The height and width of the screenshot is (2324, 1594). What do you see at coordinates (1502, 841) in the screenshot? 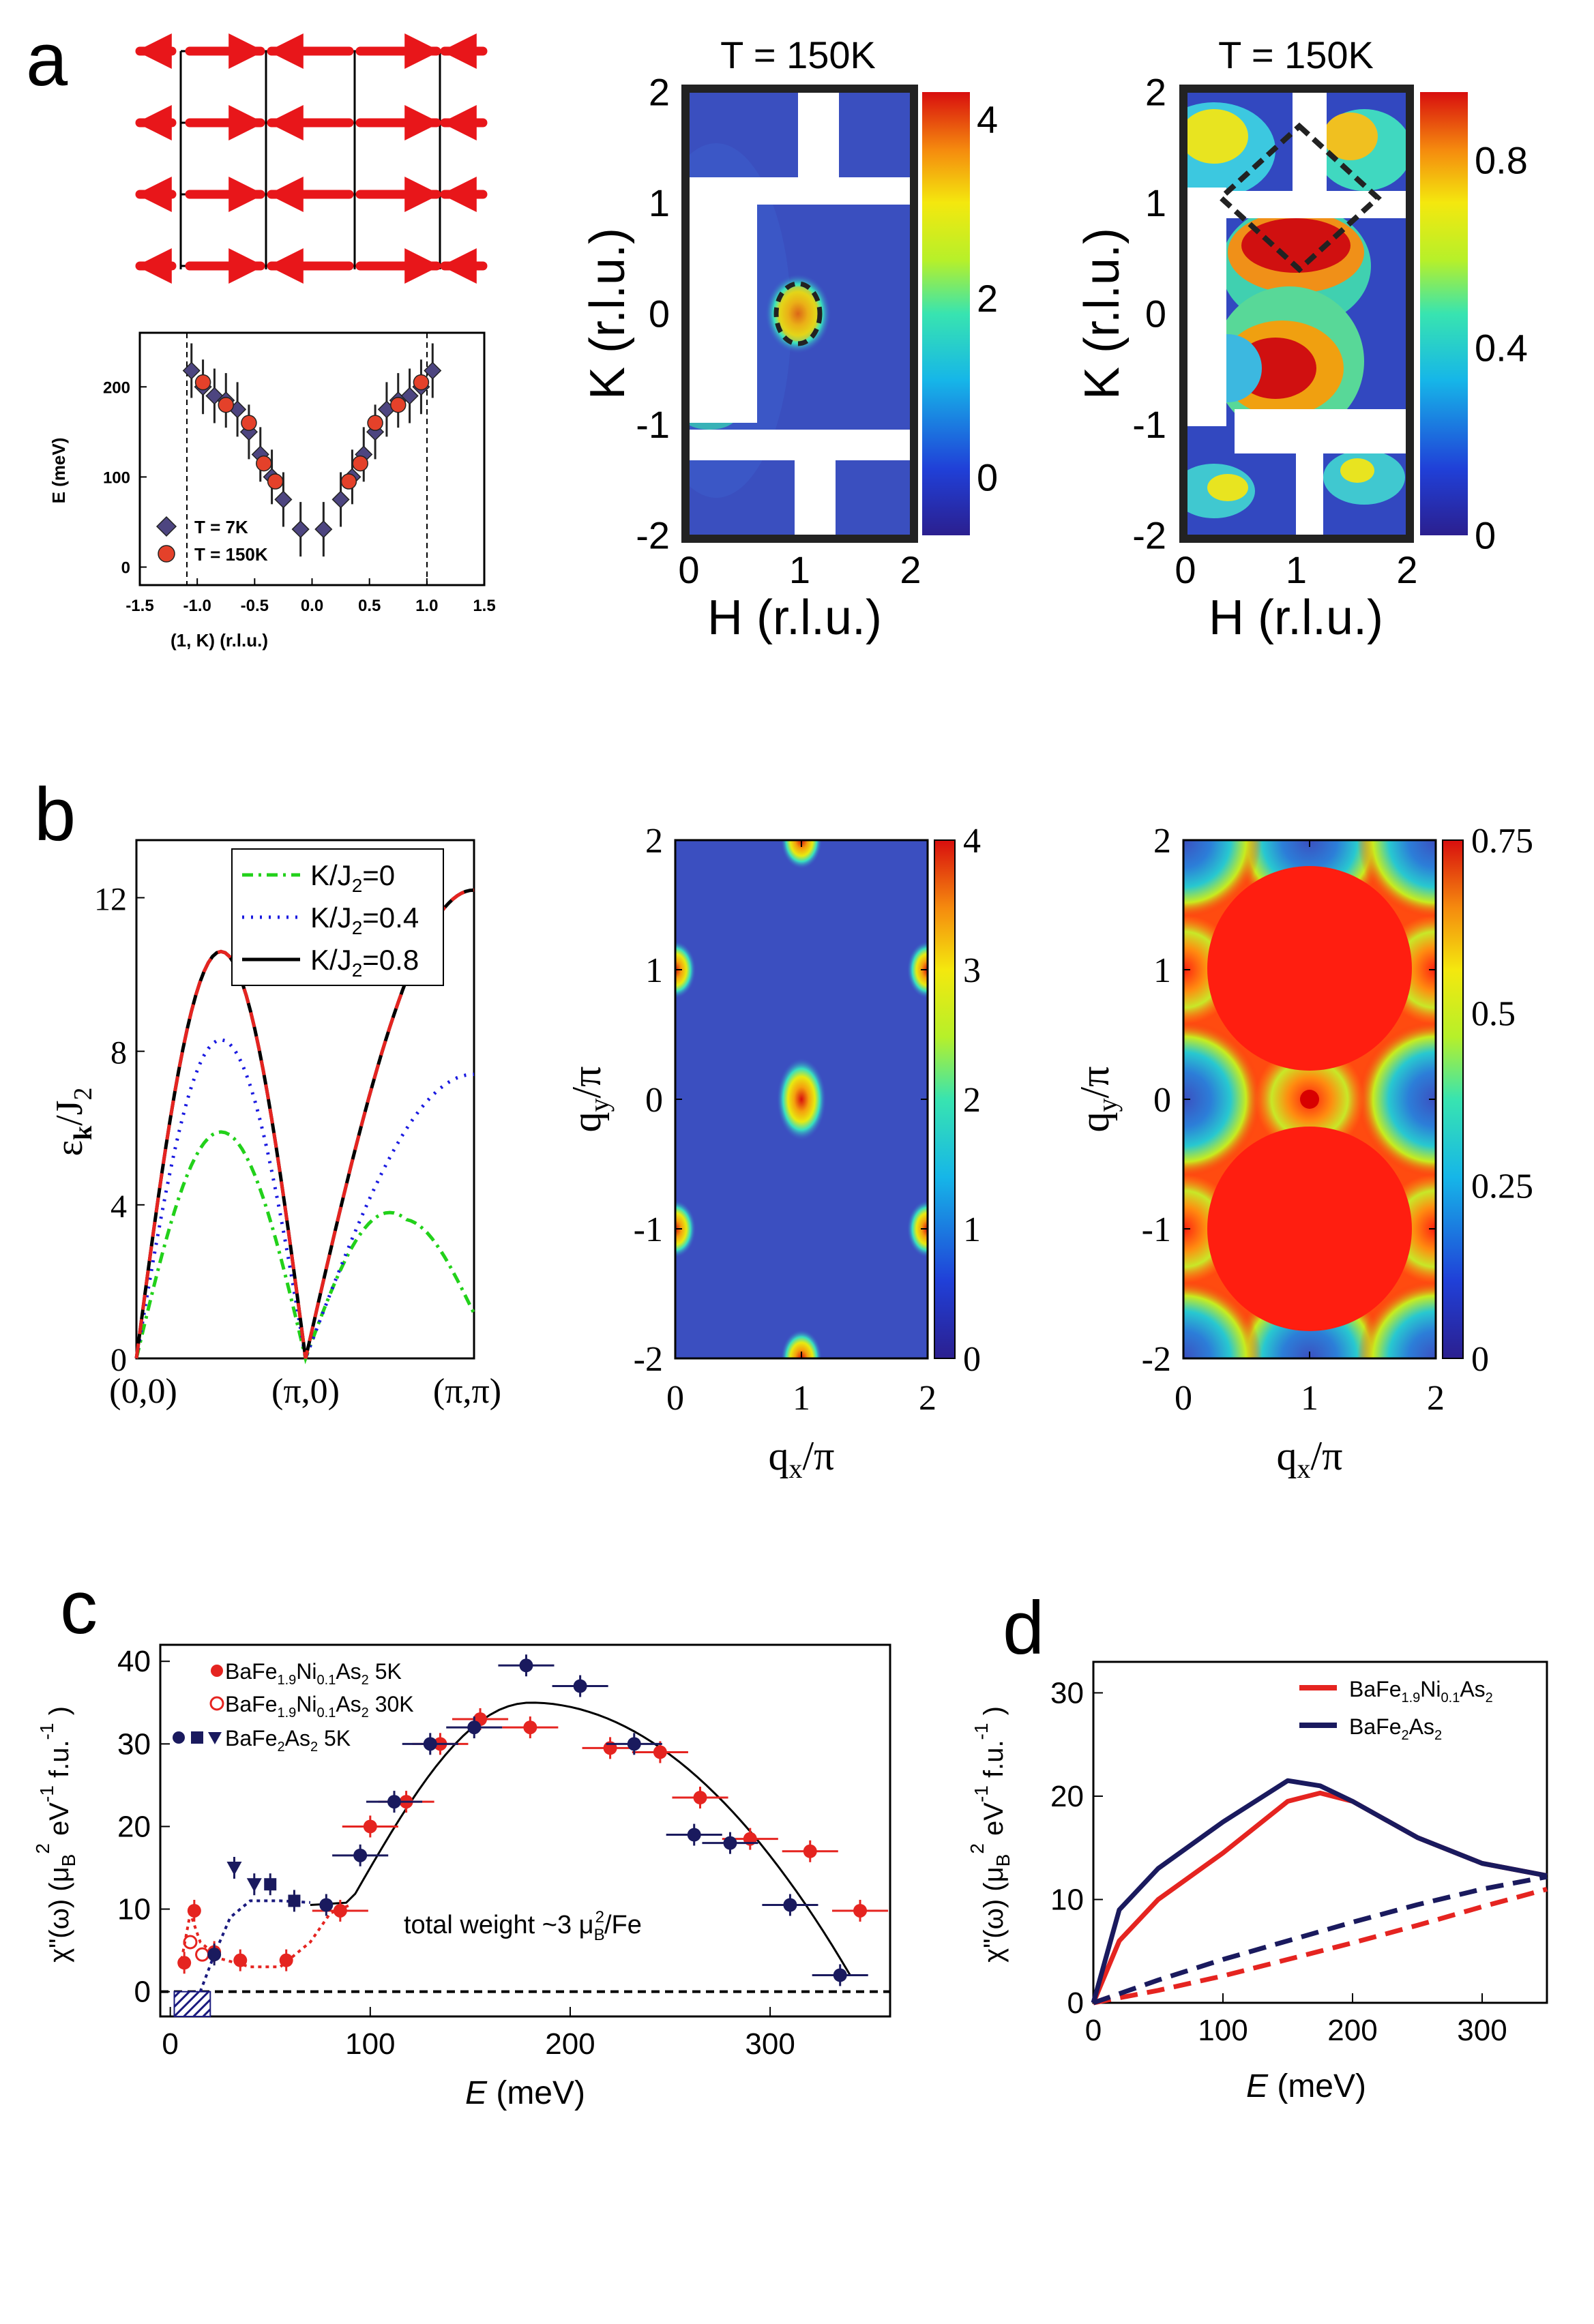
I see `colorbar-tick-label: 0.75` at bounding box center [1502, 841].